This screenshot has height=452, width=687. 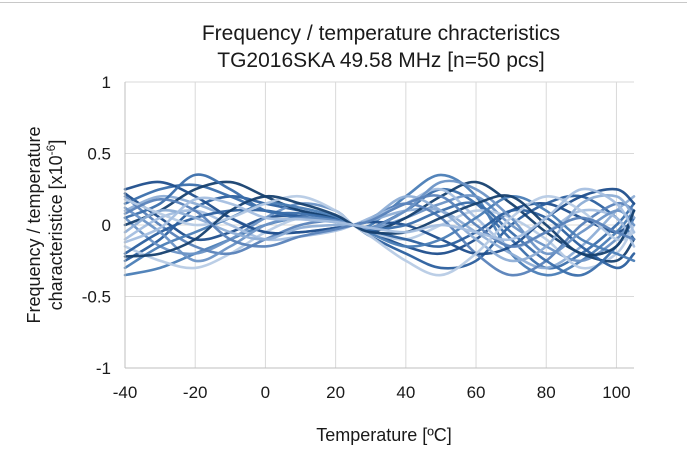 What do you see at coordinates (106, 82) in the screenshot?
I see `y-tick-label: 1` at bounding box center [106, 82].